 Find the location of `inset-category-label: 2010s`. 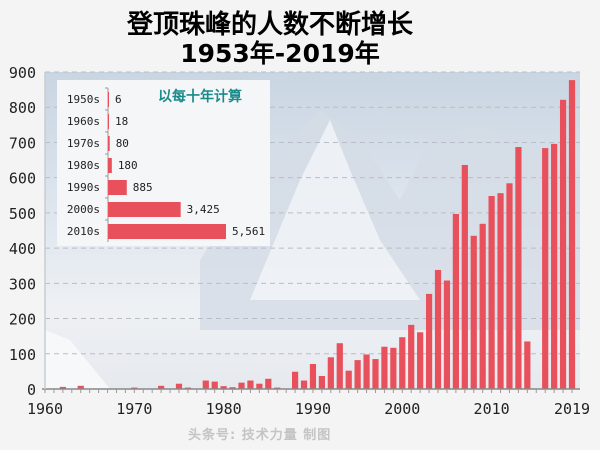

inset-category-label: 2010s is located at coordinates (83, 231).